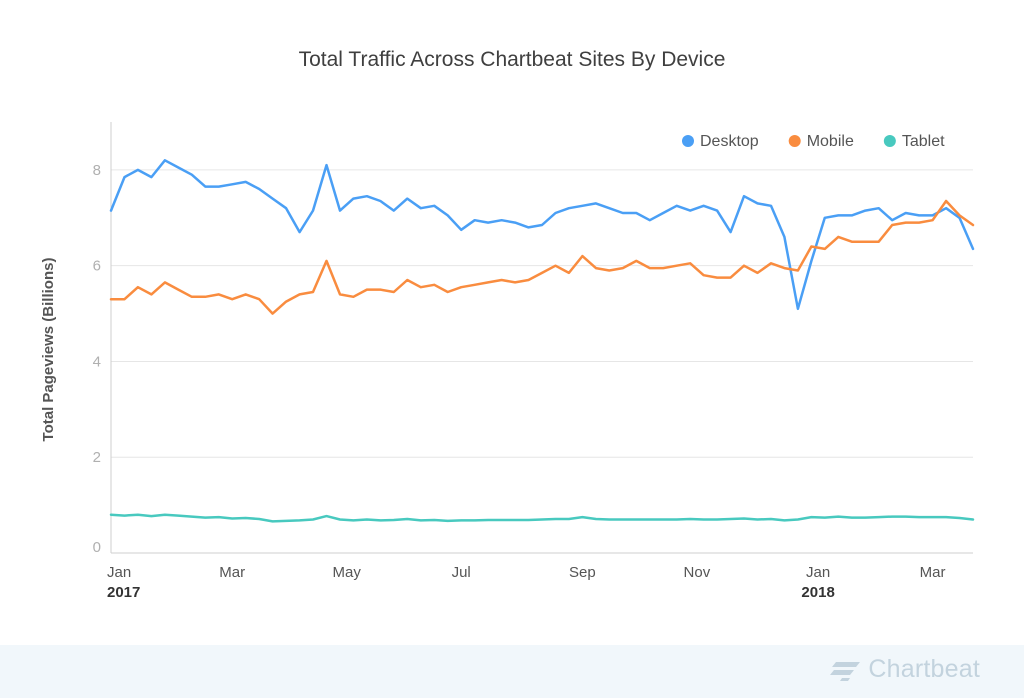 This screenshot has width=1024, height=698. I want to click on series-line-mobile, so click(542, 257).